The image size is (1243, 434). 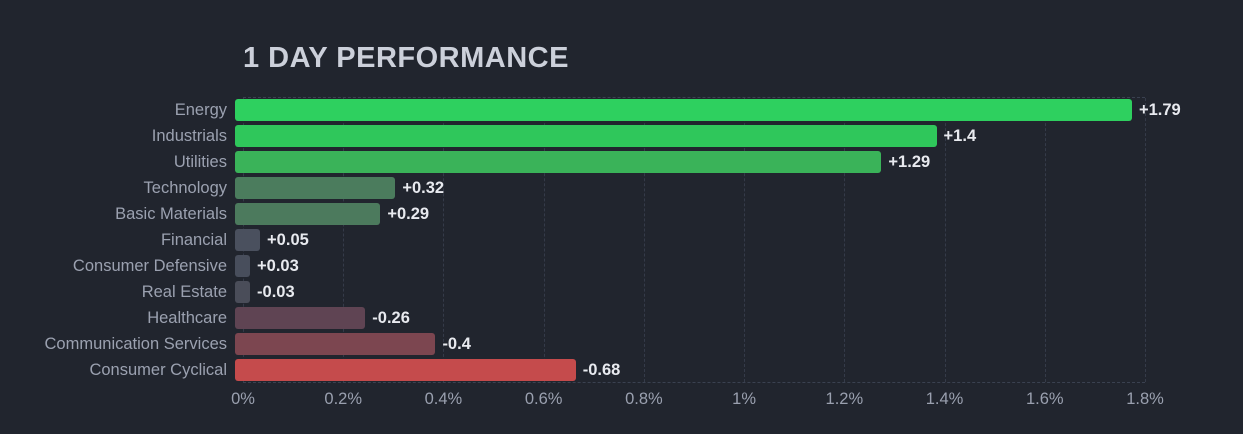 I want to click on bar-row: Consumer Defensive +0.03, so click(x=621, y=266).